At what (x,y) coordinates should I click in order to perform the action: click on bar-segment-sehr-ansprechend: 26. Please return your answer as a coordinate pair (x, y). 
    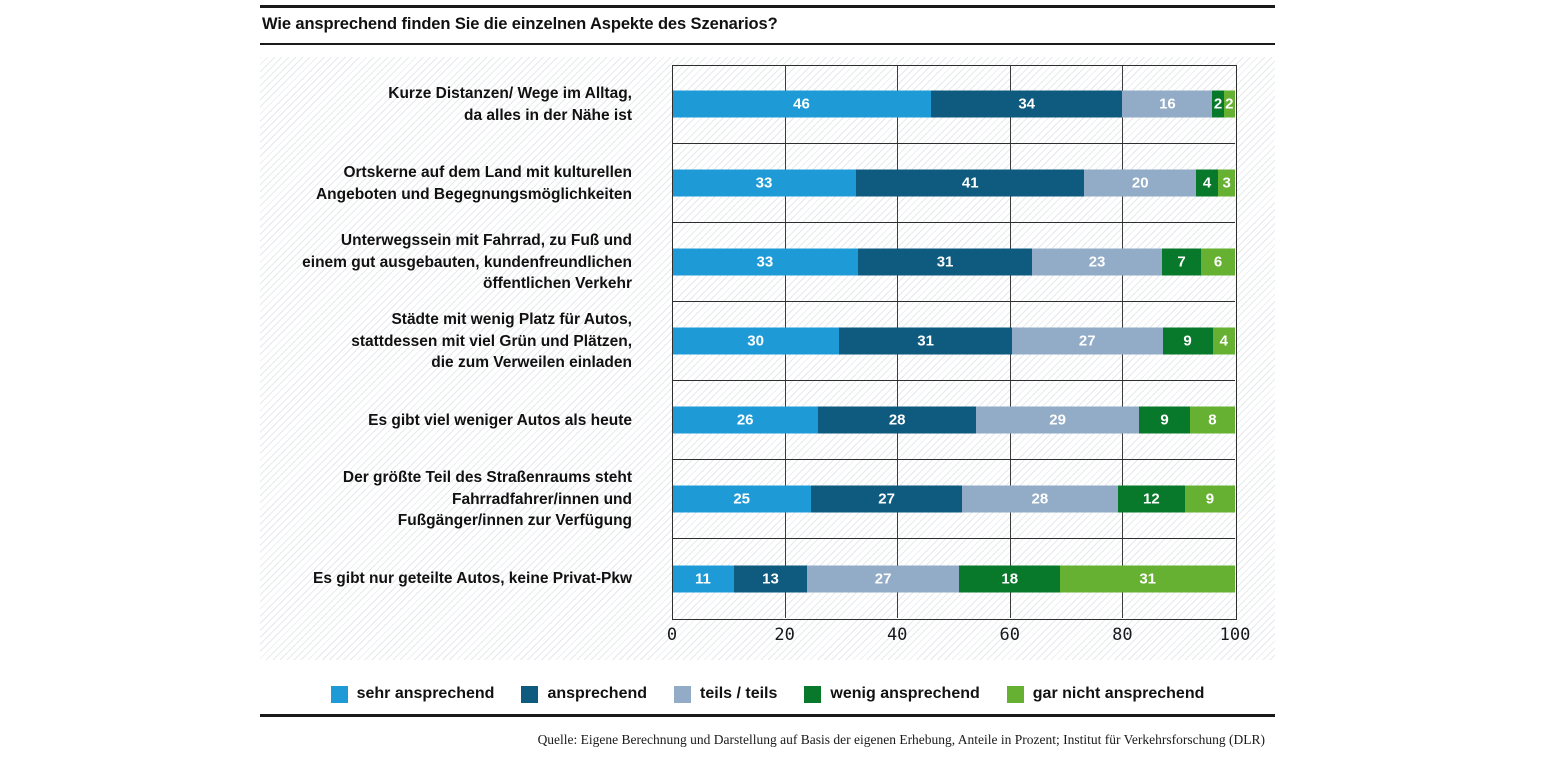
    Looking at the image, I should click on (745, 420).